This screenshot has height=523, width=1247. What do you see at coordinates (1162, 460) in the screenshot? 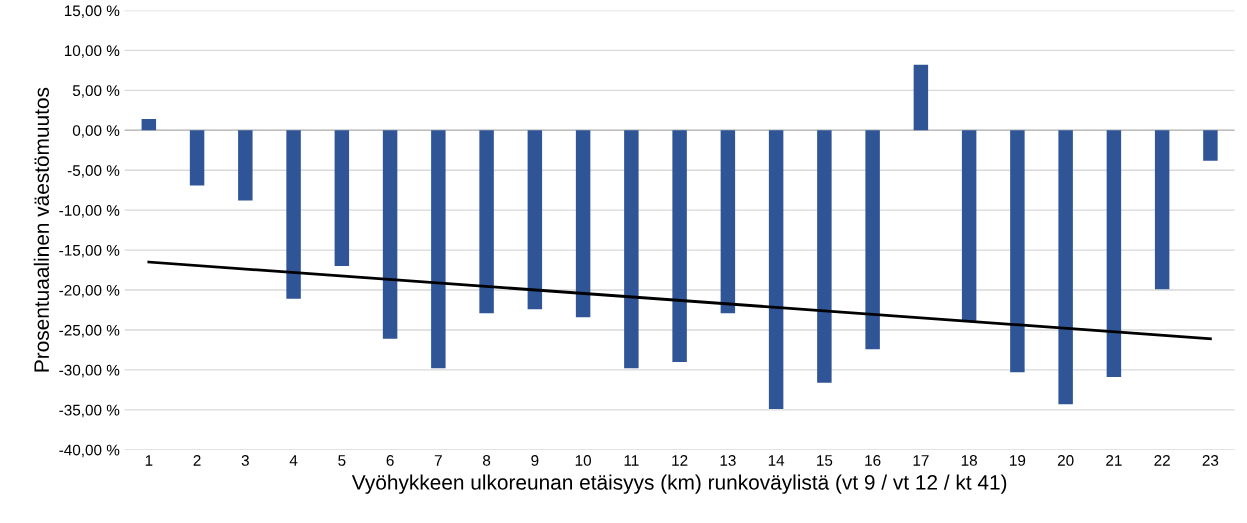
I see `x-tick-label: 22` at bounding box center [1162, 460].